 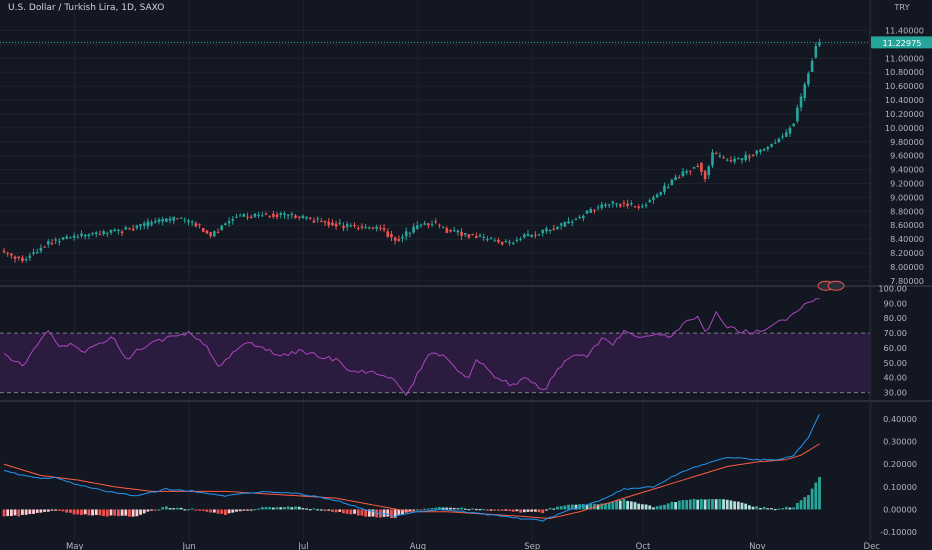 What do you see at coordinates (907, 156) in the screenshot?
I see `price-tick-label: 9.60000` at bounding box center [907, 156].